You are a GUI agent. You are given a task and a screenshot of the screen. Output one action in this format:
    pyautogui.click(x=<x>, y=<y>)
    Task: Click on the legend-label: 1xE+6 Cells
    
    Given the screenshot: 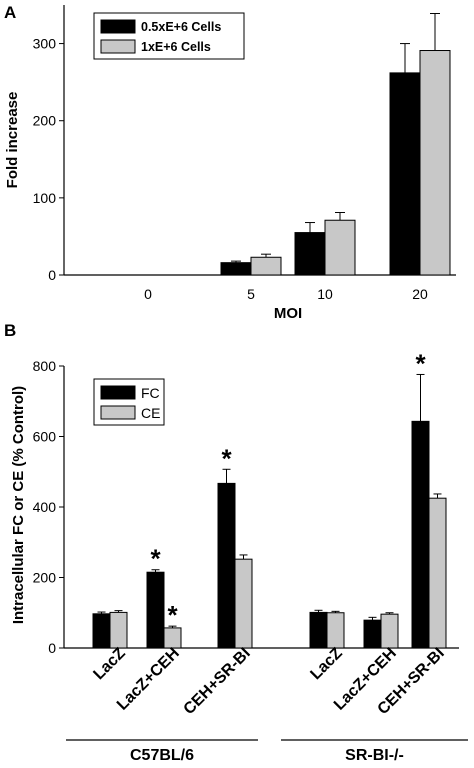 What is the action you would take?
    pyautogui.click(x=176, y=47)
    